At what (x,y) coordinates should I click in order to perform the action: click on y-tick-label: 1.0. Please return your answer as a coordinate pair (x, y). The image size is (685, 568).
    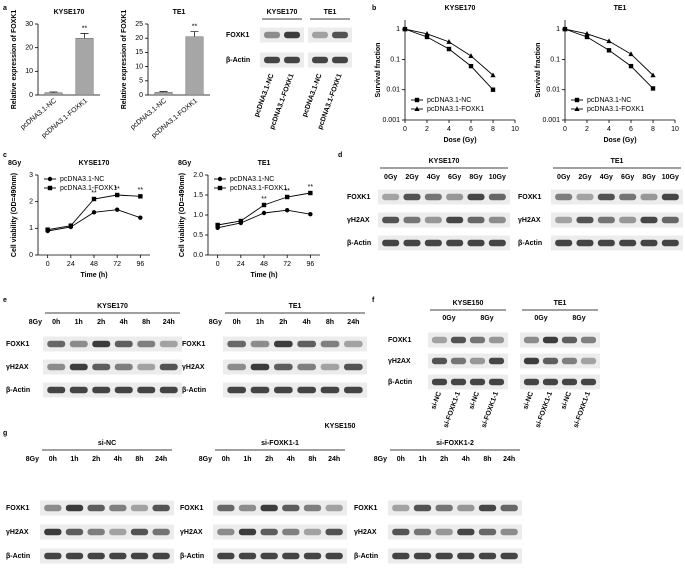
    Looking at the image, I should click on (198, 215).